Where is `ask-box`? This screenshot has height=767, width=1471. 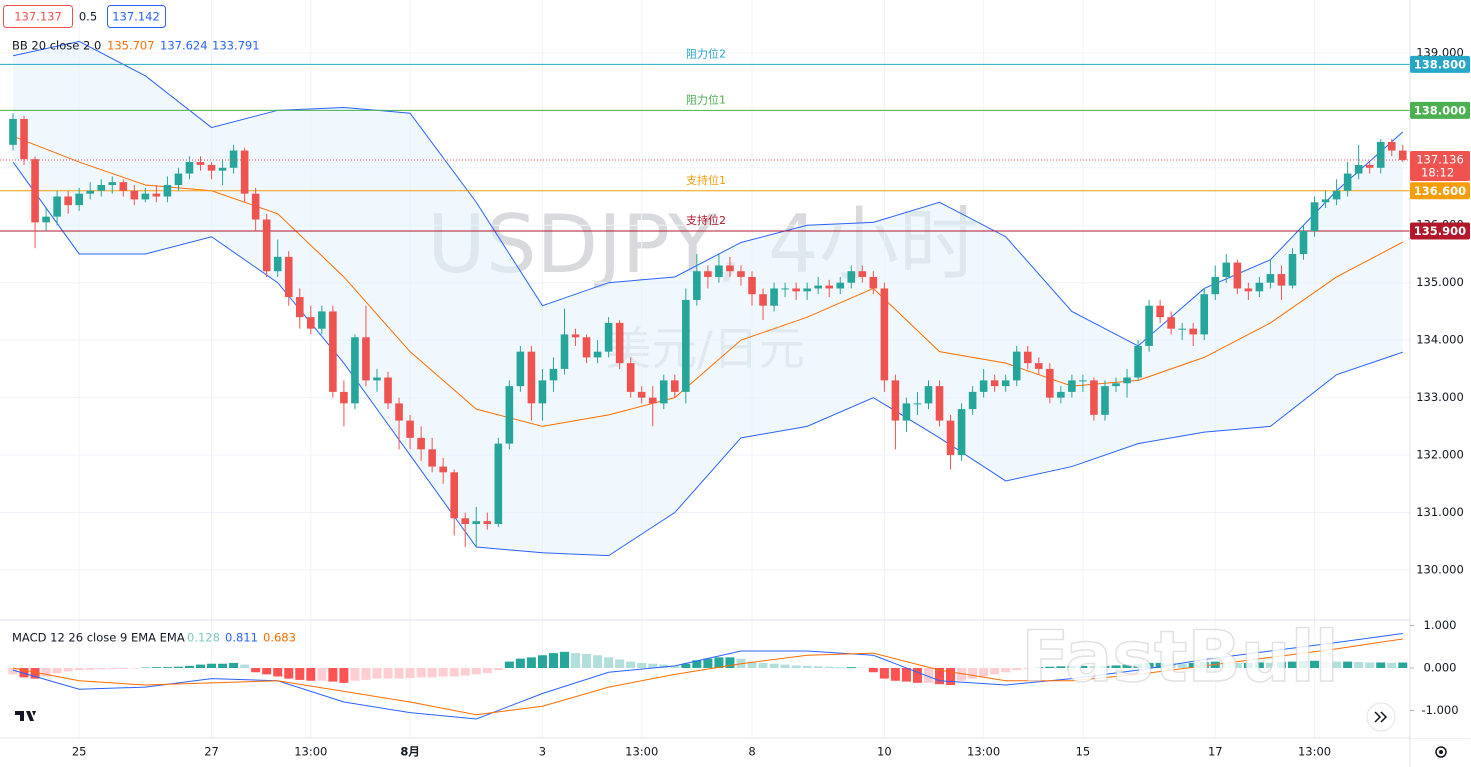 ask-box is located at coordinates (136, 16).